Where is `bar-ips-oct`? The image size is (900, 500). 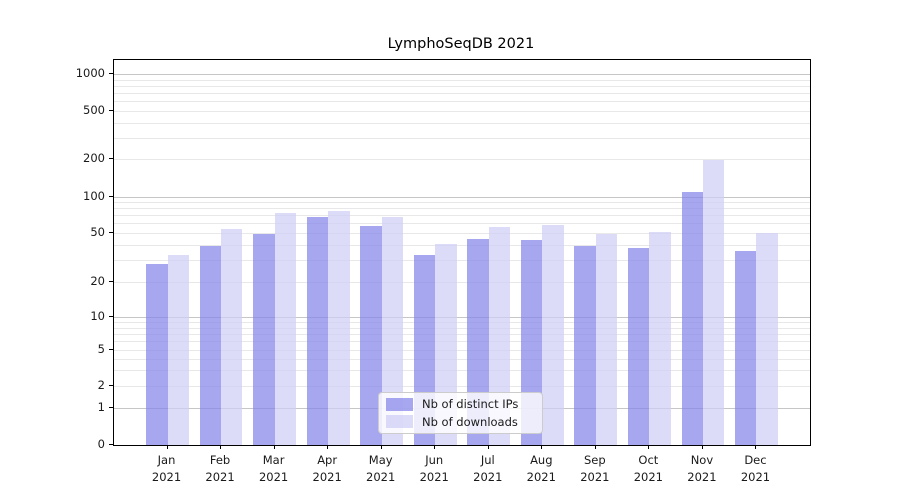
bar-ips-oct is located at coordinates (638, 346).